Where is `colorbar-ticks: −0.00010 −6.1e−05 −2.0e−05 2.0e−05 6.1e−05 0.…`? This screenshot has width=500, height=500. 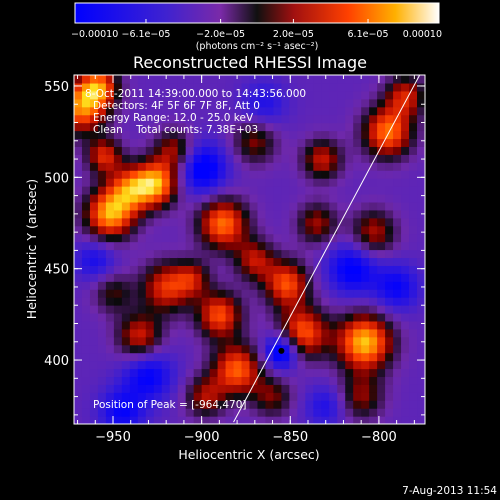 colorbar-ticks: −0.00010 −6.1e−05 −2.0e−05 2.0e−05 6.1e−05 0.… is located at coordinates (256, 29).